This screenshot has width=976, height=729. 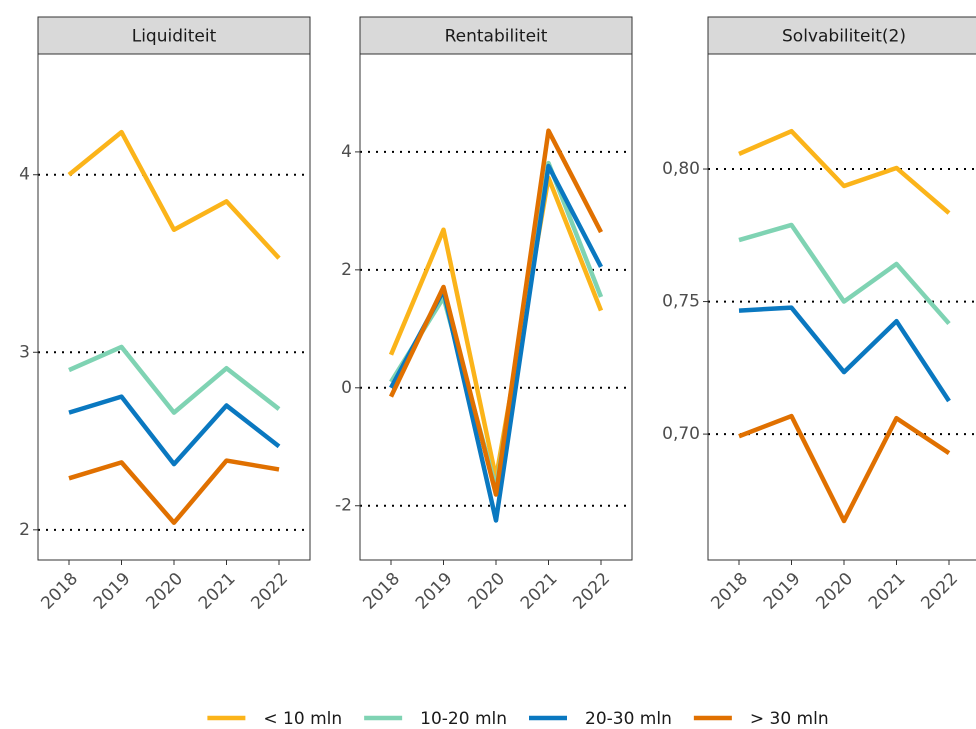 What do you see at coordinates (346, 388) in the screenshot?
I see `y-tick-label: 0` at bounding box center [346, 388].